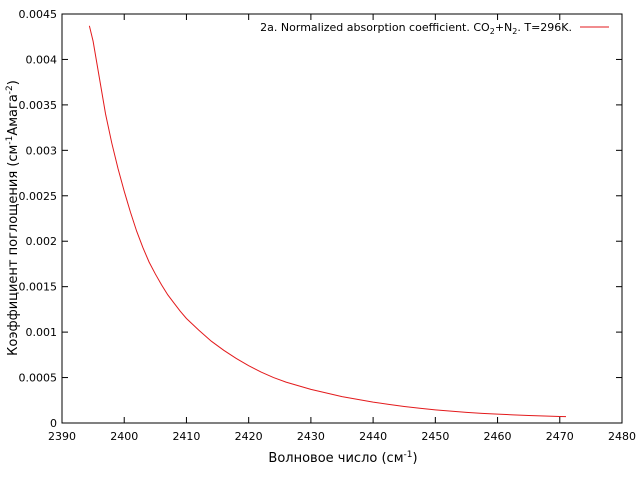  I want to click on x-tick-label-1: 2400, so click(124, 436).